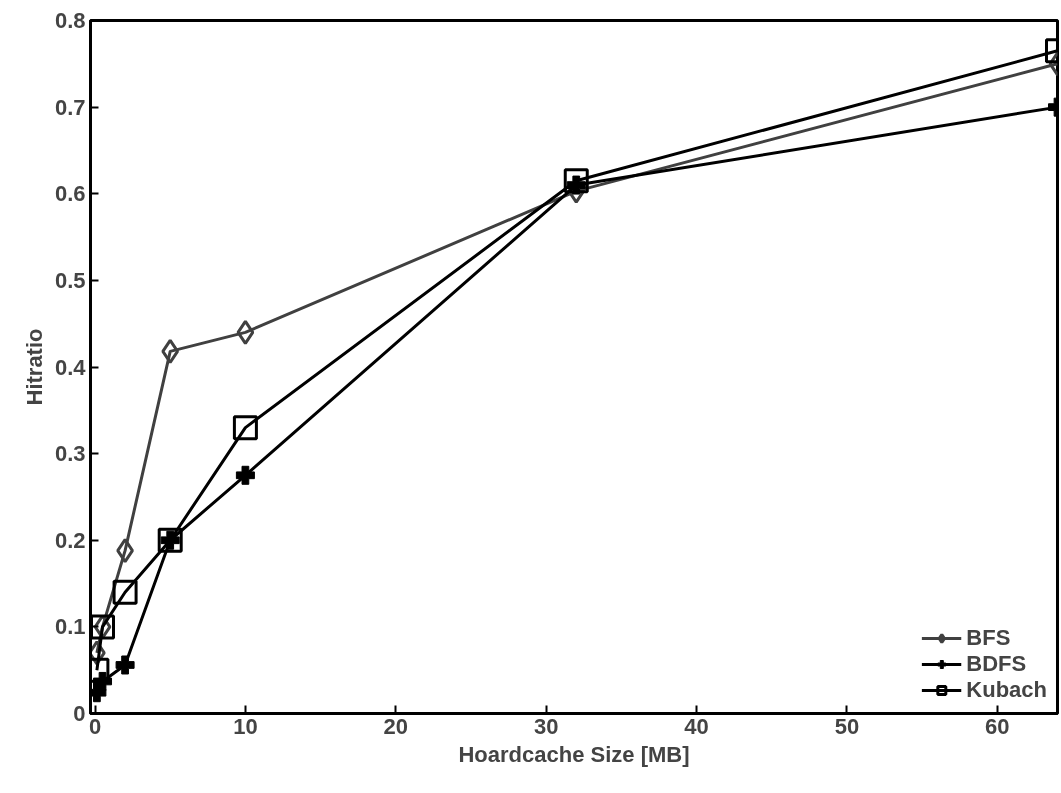  What do you see at coordinates (396, 726) in the screenshot?
I see `x-tick-label: 20` at bounding box center [396, 726].